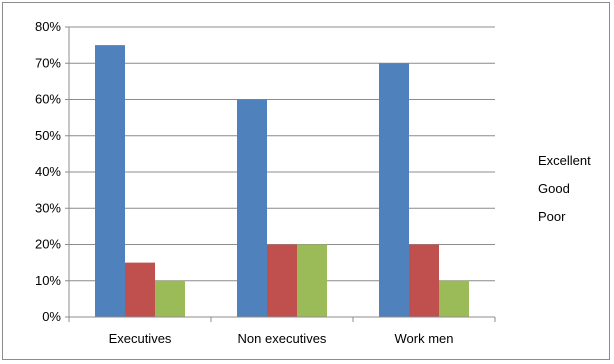 The height and width of the screenshot is (364, 614). What do you see at coordinates (48, 280) in the screenshot?
I see `y-tick-label: 10%` at bounding box center [48, 280].